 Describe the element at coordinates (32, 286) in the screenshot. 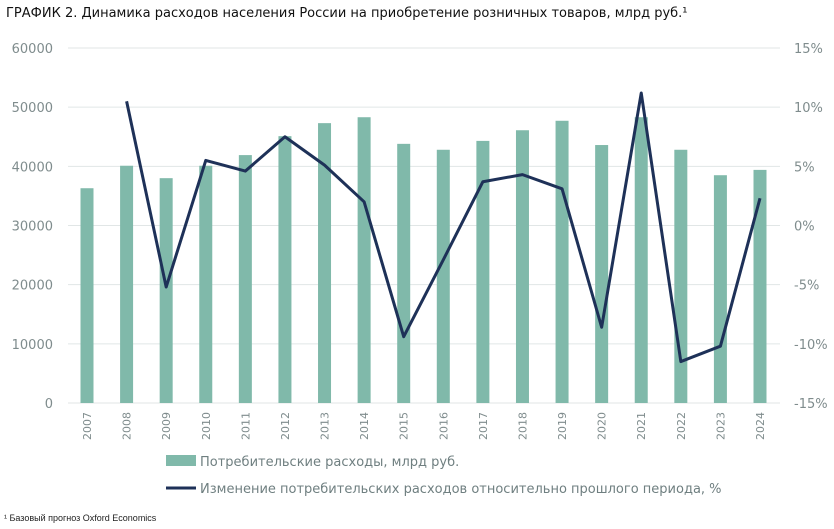

I see `left-tick-label: 20000` at that location.